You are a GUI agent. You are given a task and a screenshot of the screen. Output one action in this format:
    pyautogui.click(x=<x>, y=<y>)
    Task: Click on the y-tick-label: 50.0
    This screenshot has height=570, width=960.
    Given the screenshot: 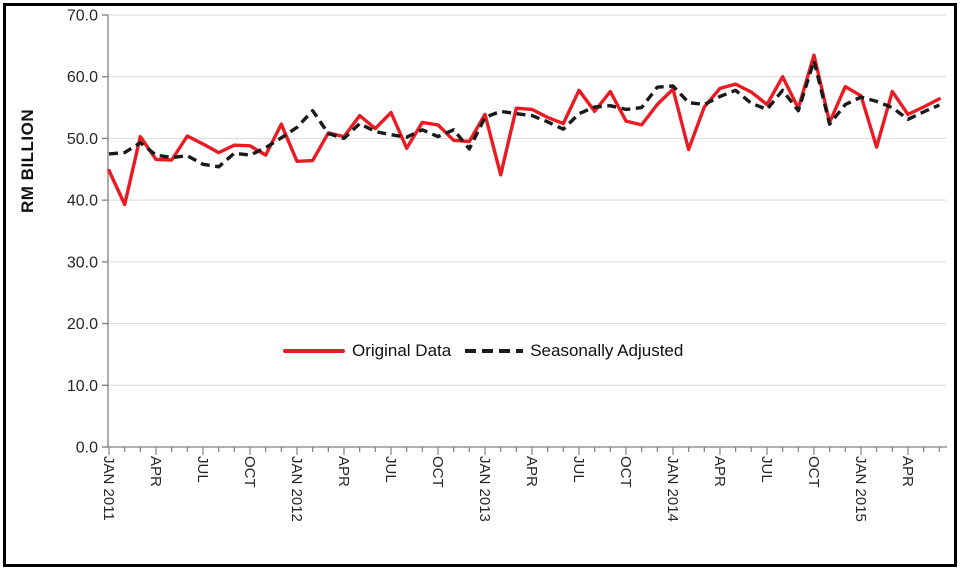 What is the action you would take?
    pyautogui.click(x=82, y=139)
    